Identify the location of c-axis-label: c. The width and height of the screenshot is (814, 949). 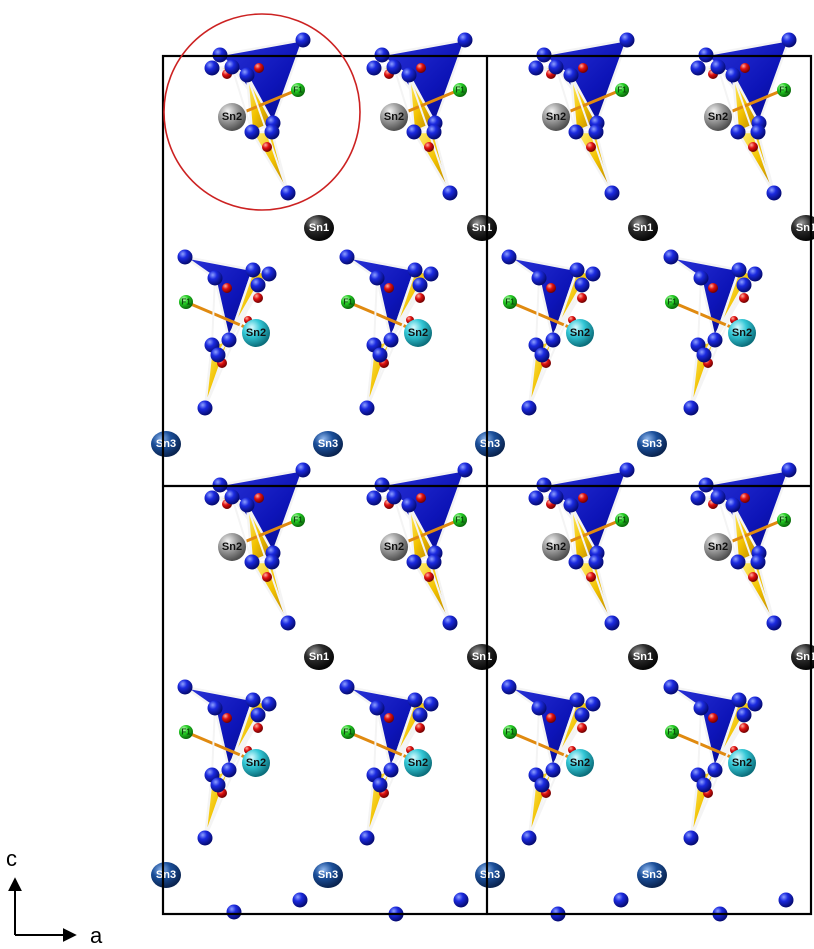
(11, 858).